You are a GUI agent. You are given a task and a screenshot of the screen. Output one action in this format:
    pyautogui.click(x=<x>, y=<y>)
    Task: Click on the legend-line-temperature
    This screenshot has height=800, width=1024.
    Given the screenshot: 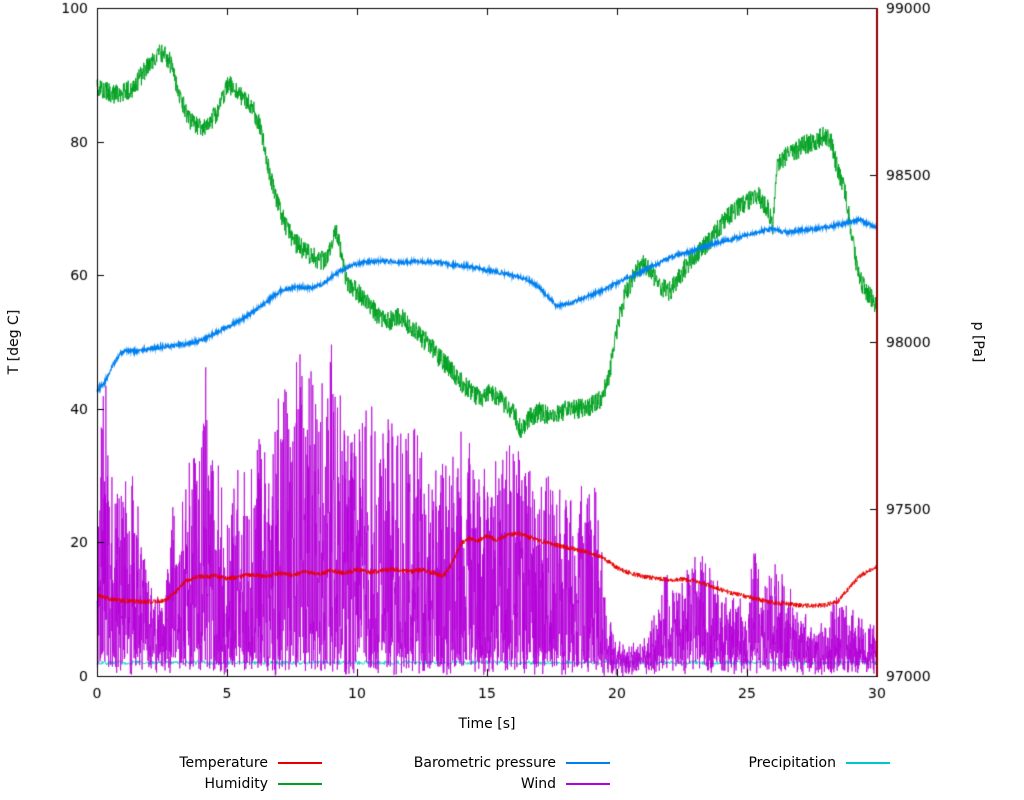 What is the action you would take?
    pyautogui.click(x=300, y=763)
    